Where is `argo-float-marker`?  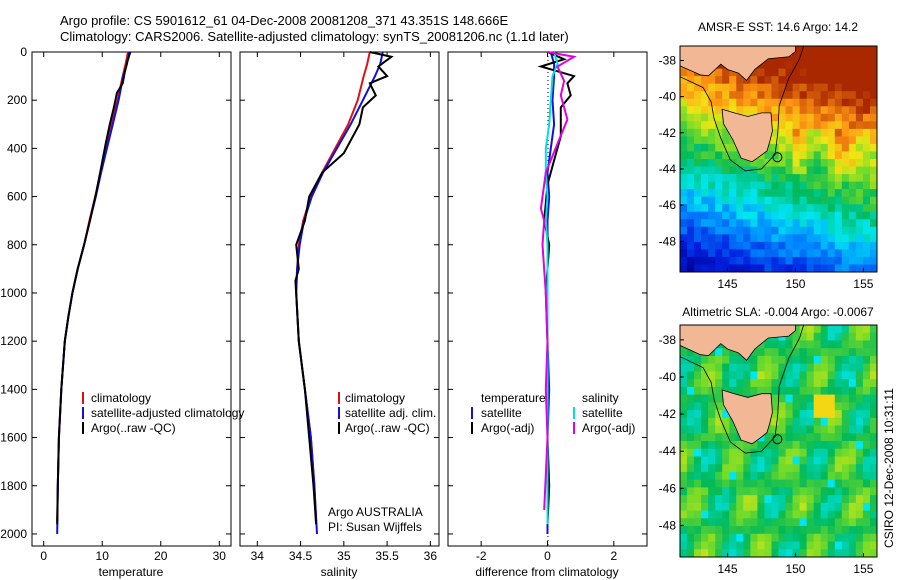 argo-float-marker is located at coordinates (777, 439).